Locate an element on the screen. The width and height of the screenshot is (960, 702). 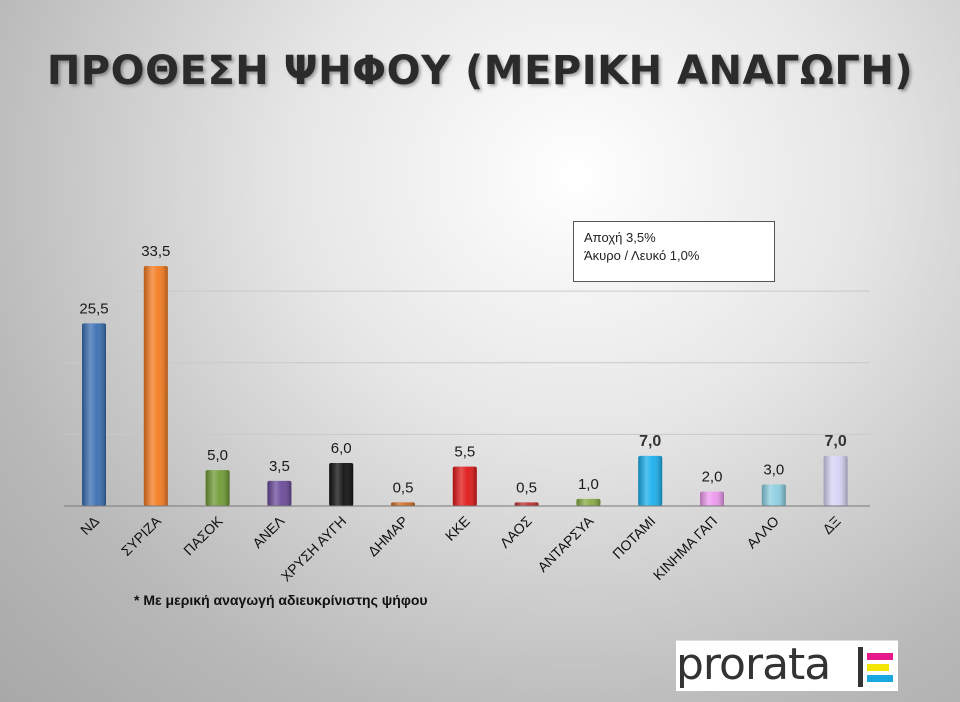
data-label: 6,0 is located at coordinates (341, 448).